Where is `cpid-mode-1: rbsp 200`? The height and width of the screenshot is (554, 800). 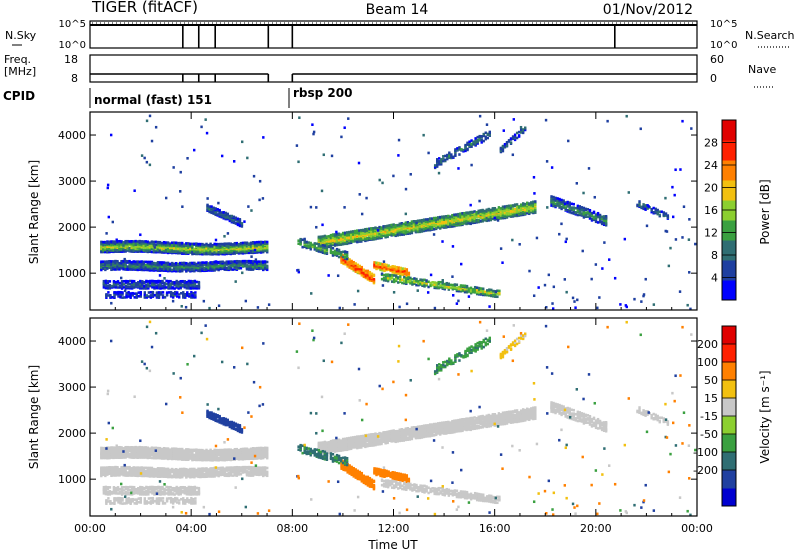 cpid-mode-1: rbsp 200 is located at coordinates (322, 93).